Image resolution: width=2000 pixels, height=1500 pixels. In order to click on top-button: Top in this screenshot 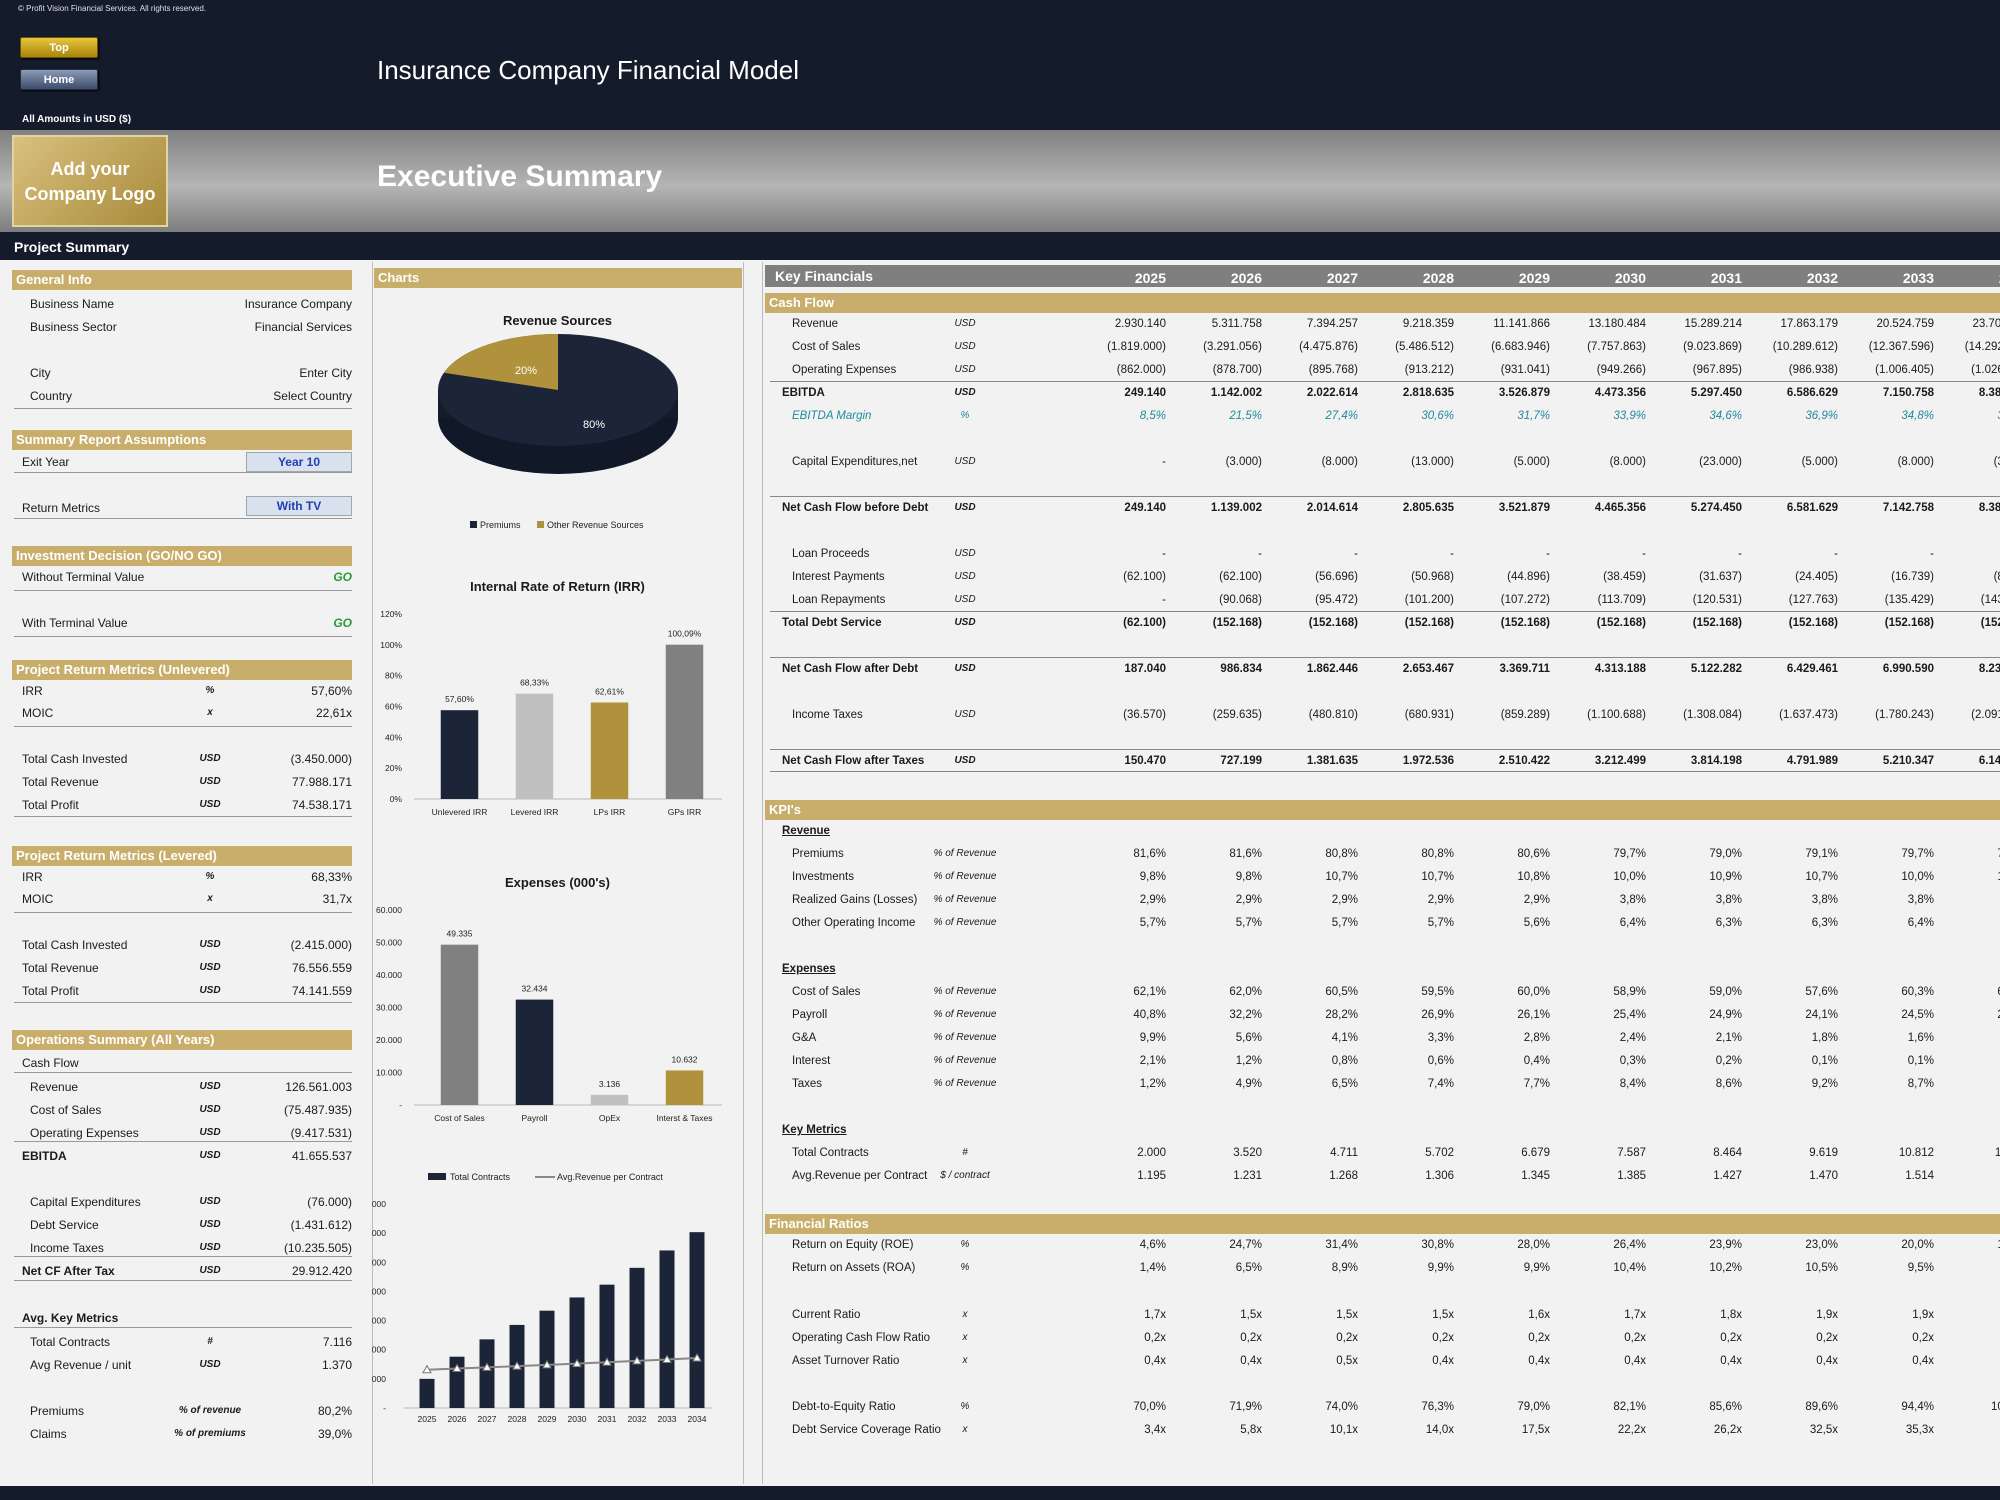, I will do `click(59, 47)`.